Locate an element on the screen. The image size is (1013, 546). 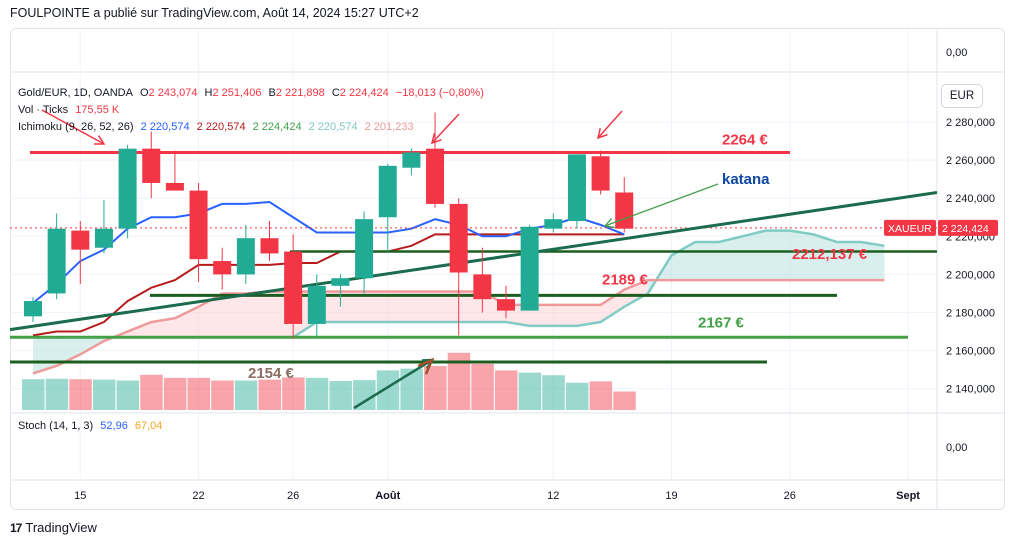
legend-low: 2 221,898 is located at coordinates (300, 93).